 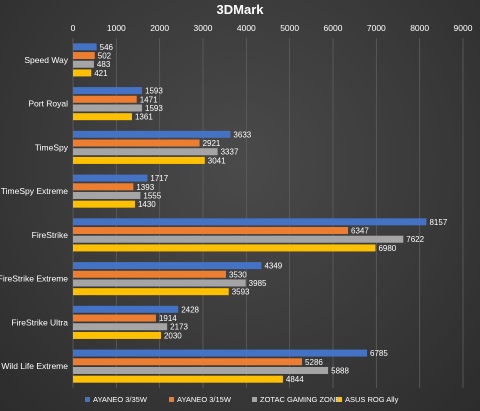 What do you see at coordinates (46, 60) in the screenshot?
I see `category-label: Speed Way` at bounding box center [46, 60].